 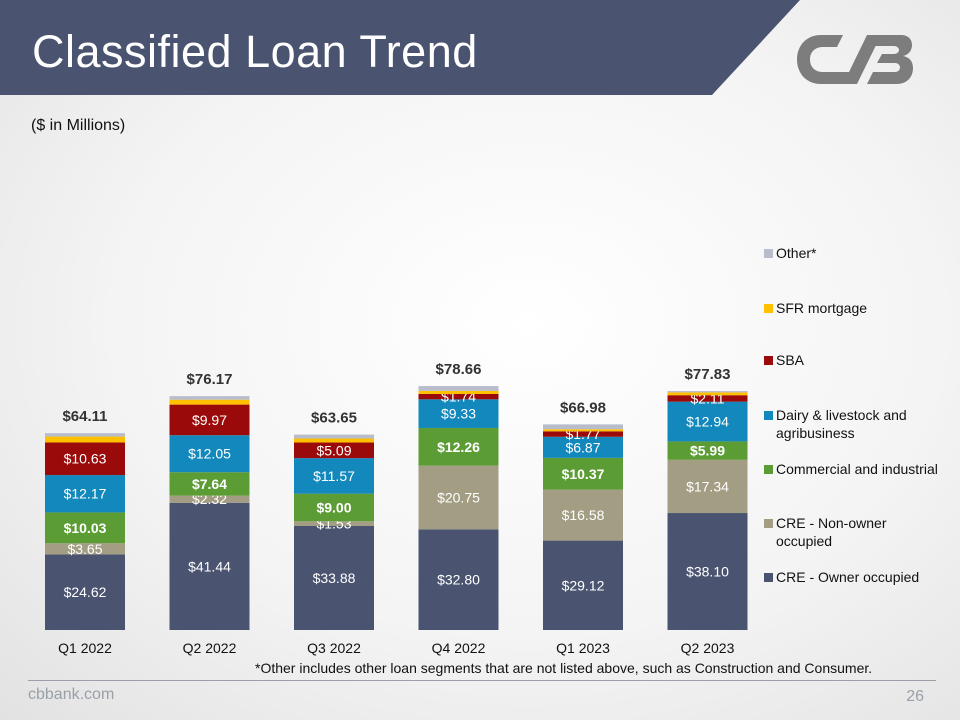 I want to click on data-label: $5.99, so click(x=707, y=451).